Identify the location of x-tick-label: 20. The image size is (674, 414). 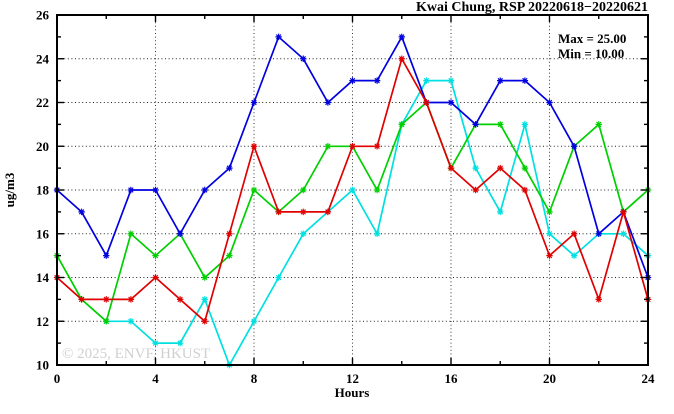
(549, 378).